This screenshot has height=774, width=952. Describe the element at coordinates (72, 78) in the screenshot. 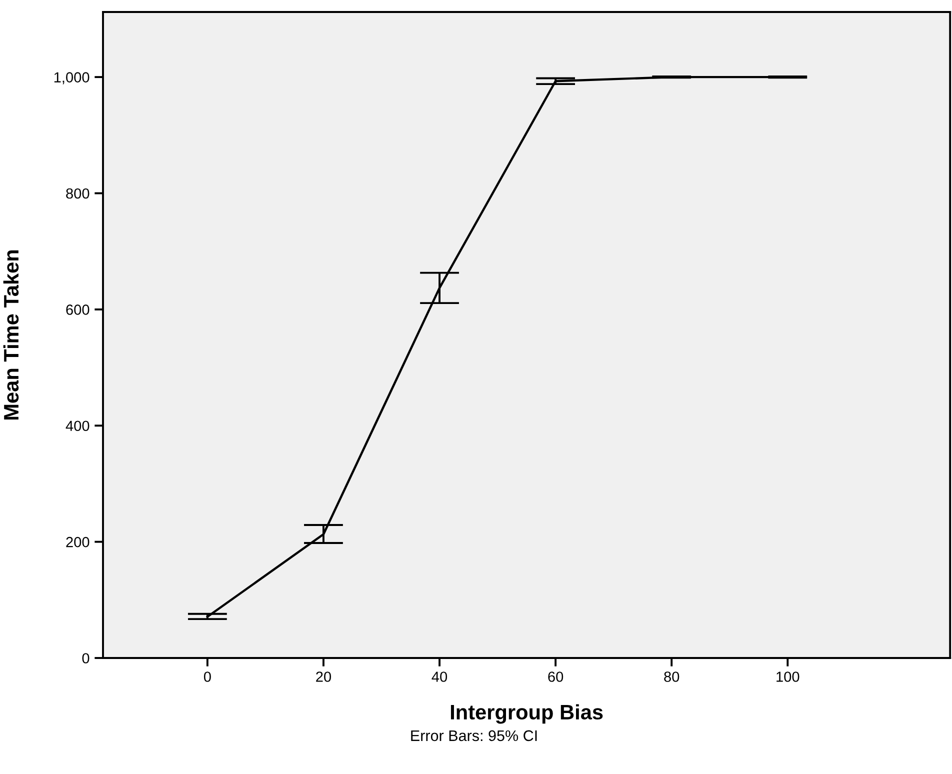

I see `y-tick-label: 1,000` at that location.